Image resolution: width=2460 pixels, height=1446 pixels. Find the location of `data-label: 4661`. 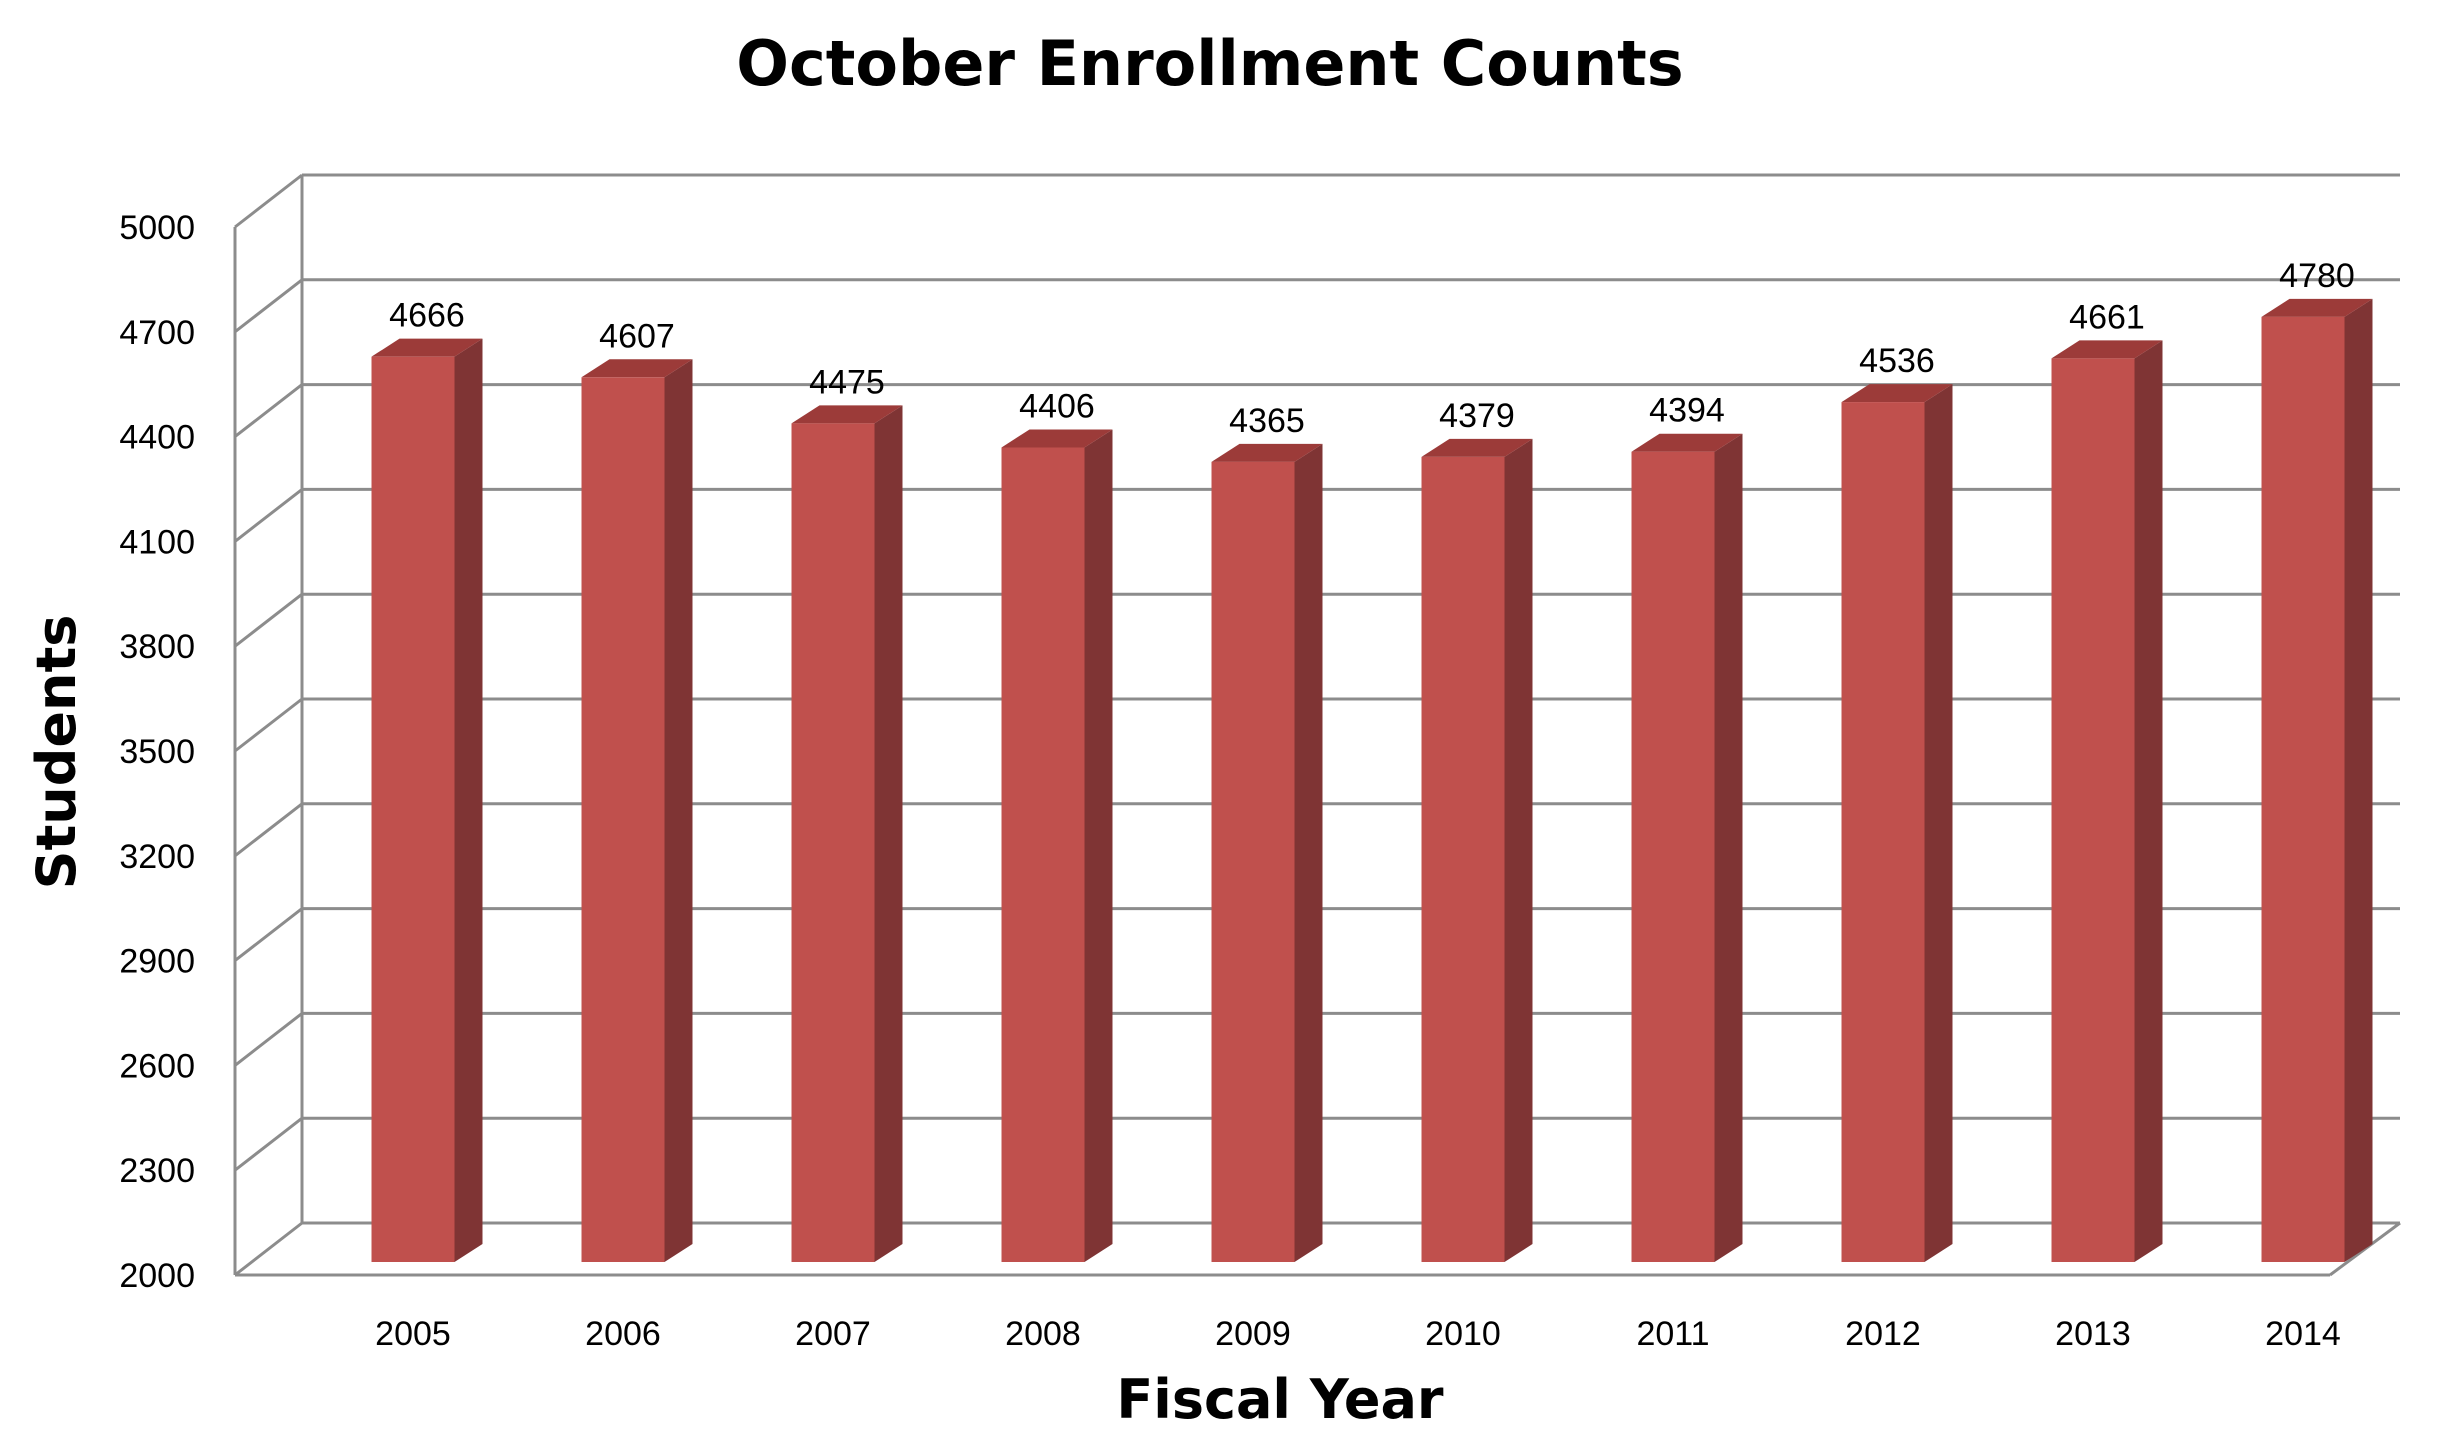

data-label: 4661 is located at coordinates (2107, 317).